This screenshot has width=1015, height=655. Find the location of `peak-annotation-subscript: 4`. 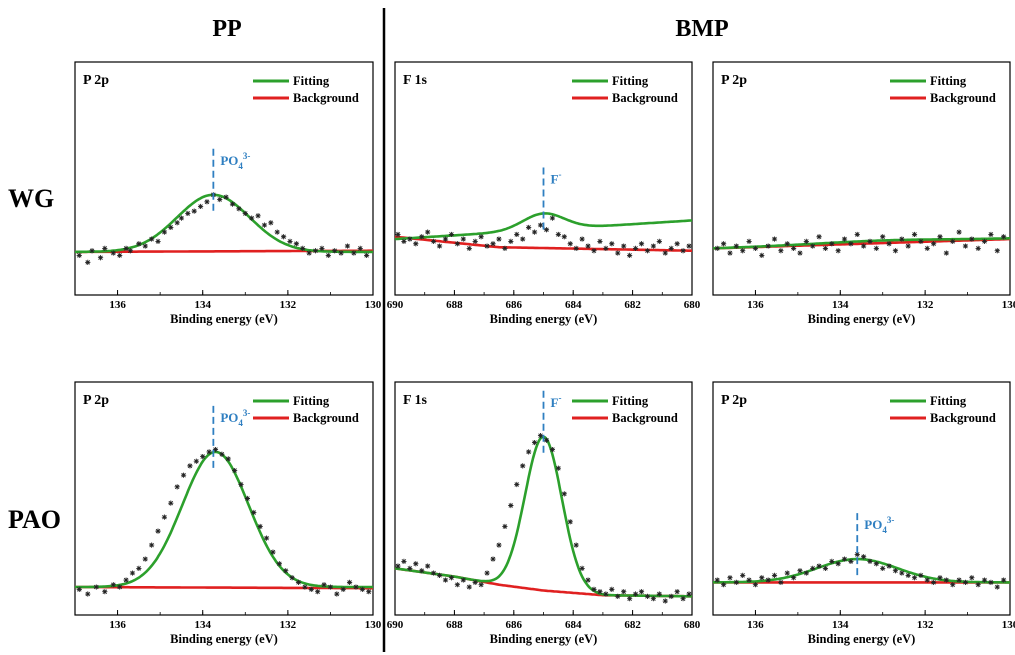

peak-annotation-subscript: 4 is located at coordinates (240, 166).